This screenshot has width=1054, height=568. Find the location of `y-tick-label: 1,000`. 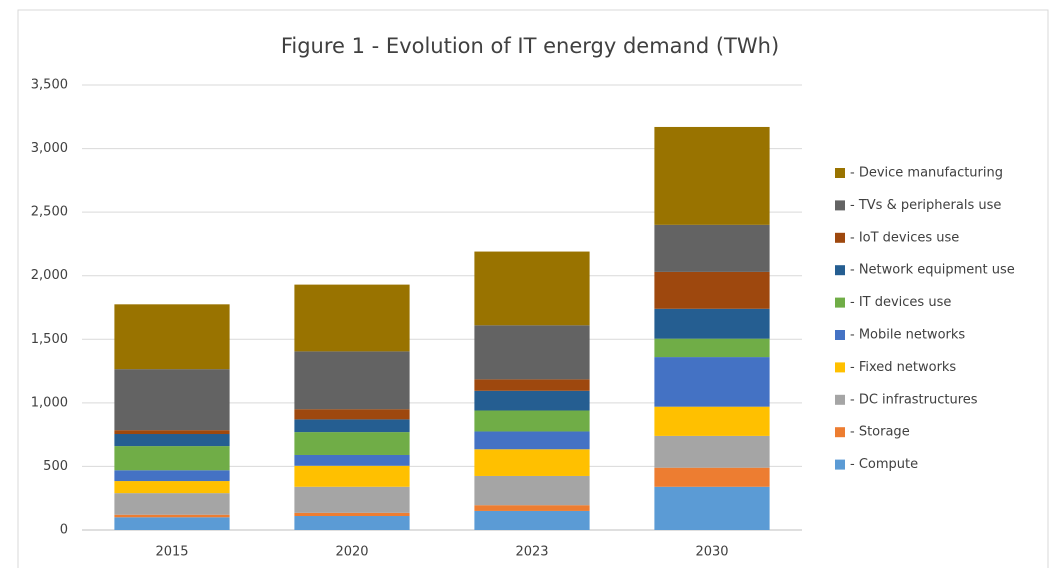

y-tick-label: 1,000 is located at coordinates (49, 402).